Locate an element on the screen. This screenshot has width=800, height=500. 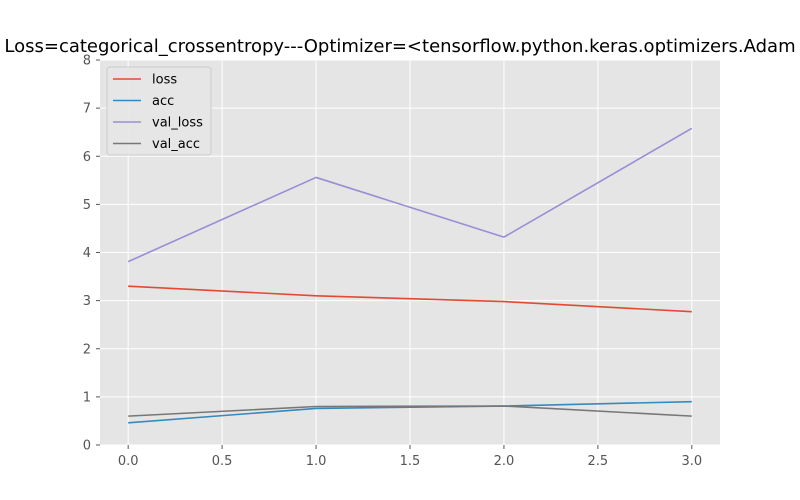
x-tick-label: 3.0 is located at coordinates (691, 461).